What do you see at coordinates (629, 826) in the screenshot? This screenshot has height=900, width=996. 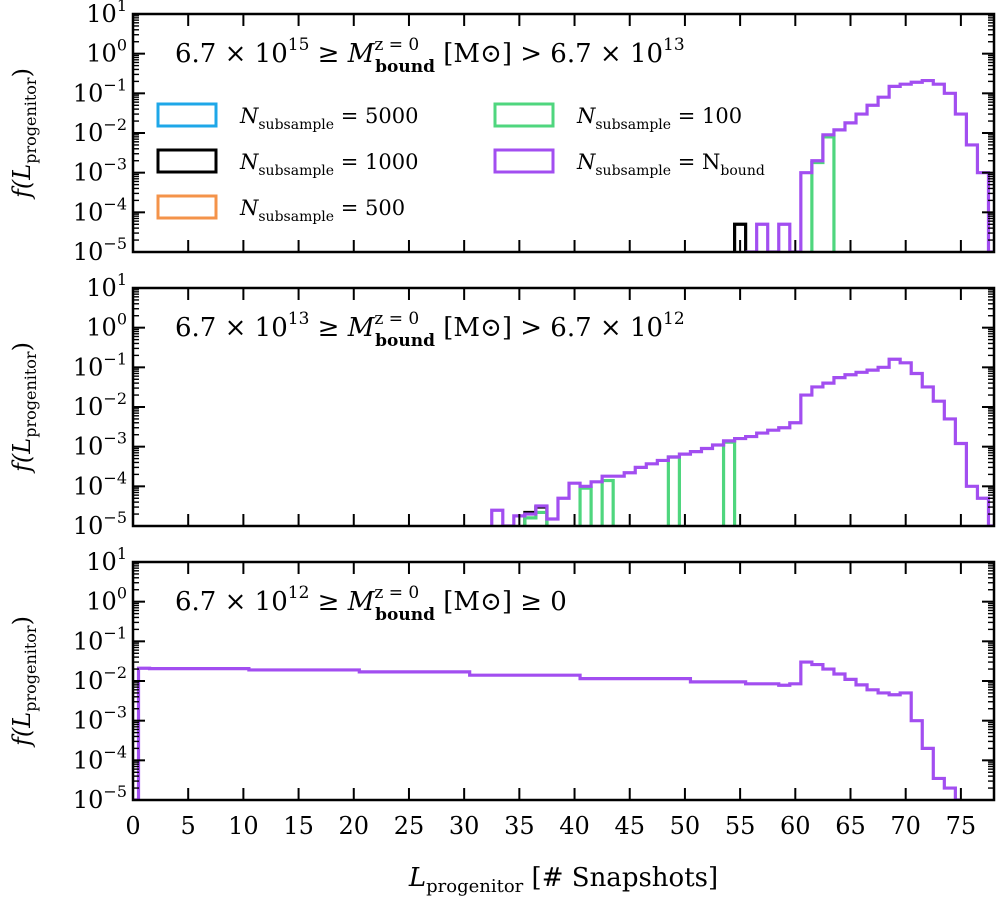 I see `x-tick-label: 45` at bounding box center [629, 826].